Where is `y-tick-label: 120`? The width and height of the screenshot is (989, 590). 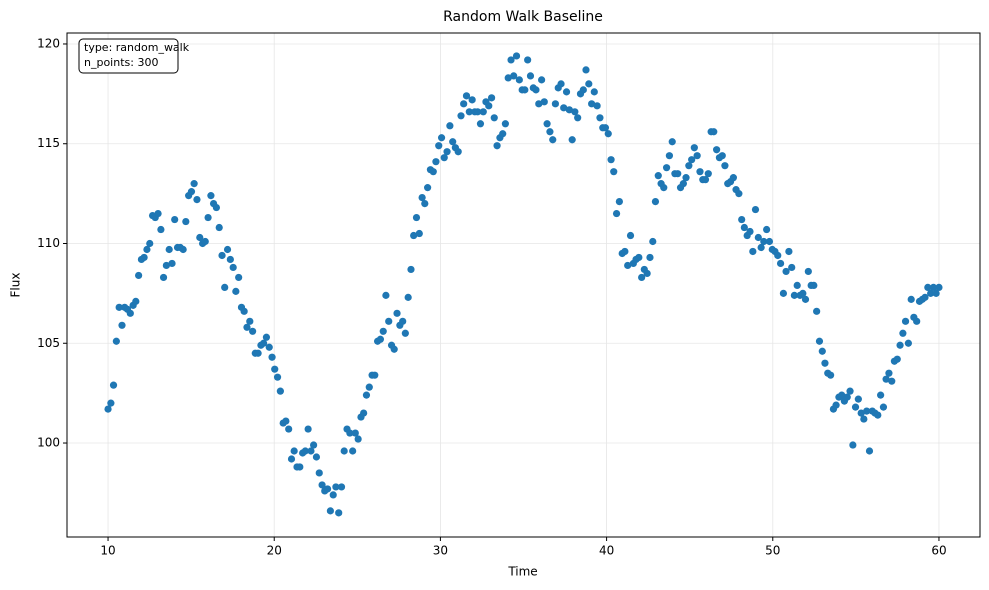 y-tick-label: 120 is located at coordinates (48, 43).